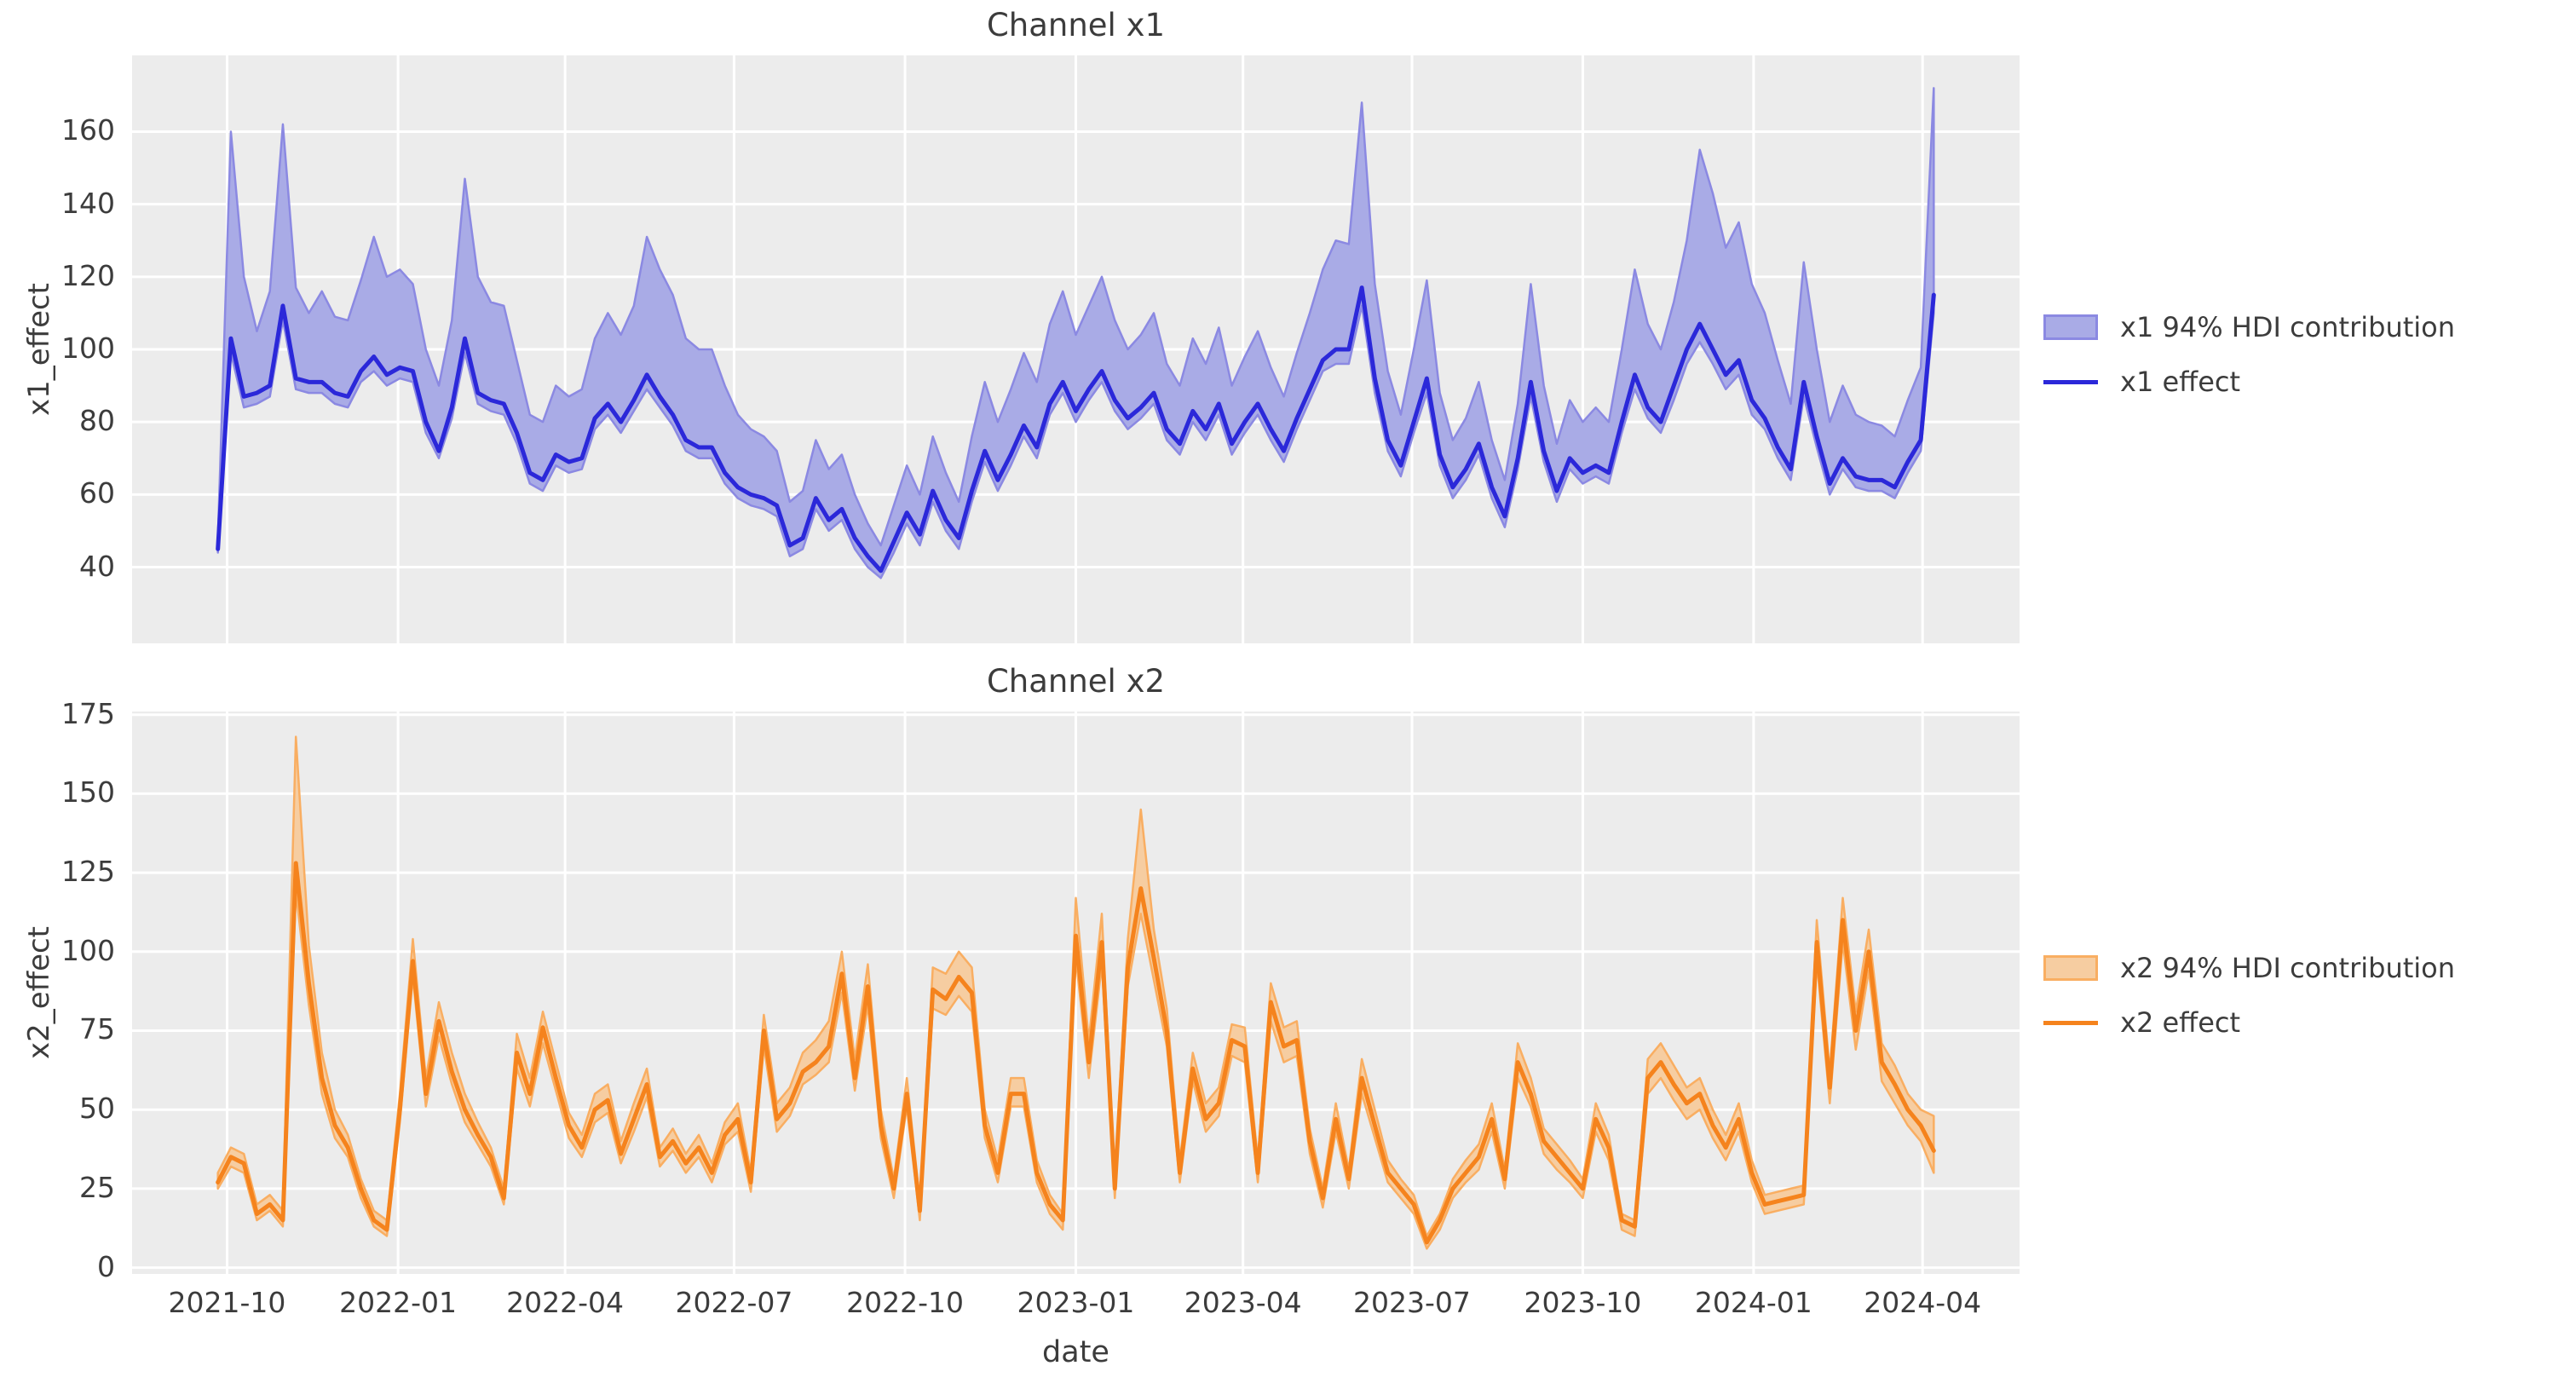 The image size is (2576, 1383). Describe the element at coordinates (97, 493) in the screenshot. I see `y-tick-label: 60` at that location.